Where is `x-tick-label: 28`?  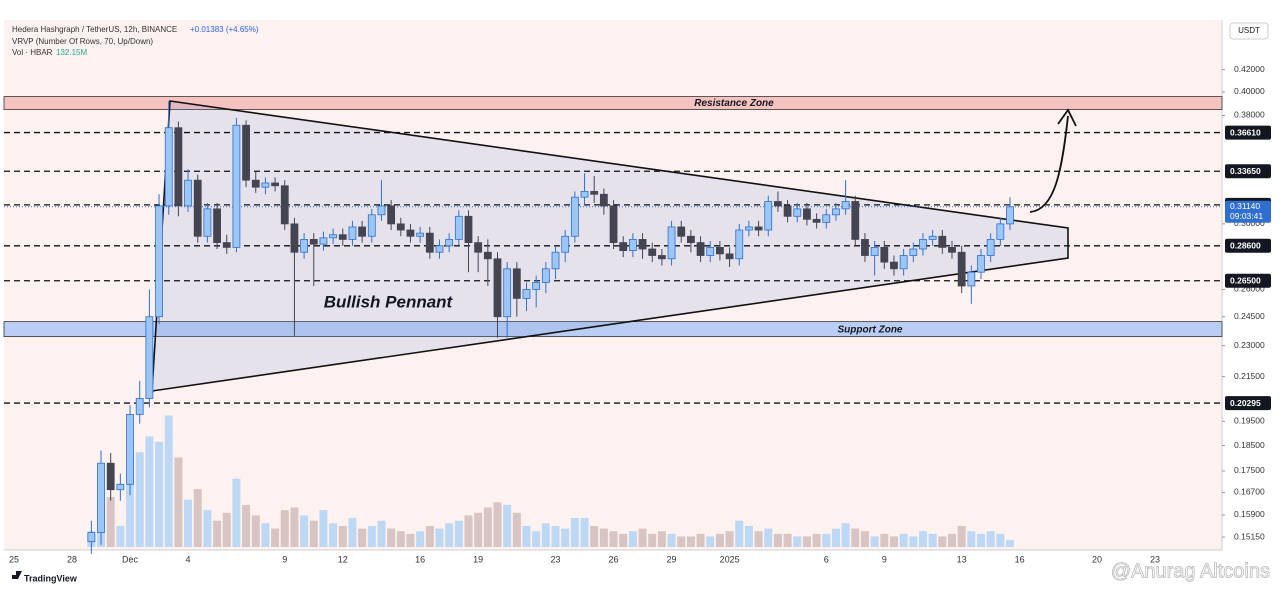 x-tick-label: 28 is located at coordinates (72, 559).